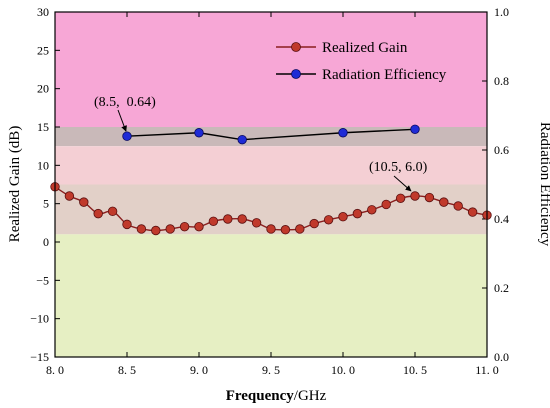 Image resolution: width=550 pixels, height=408 pixels. What do you see at coordinates (15, 184) in the screenshot?
I see `y-left-axis-title: Realized Gain (dB)` at bounding box center [15, 184].